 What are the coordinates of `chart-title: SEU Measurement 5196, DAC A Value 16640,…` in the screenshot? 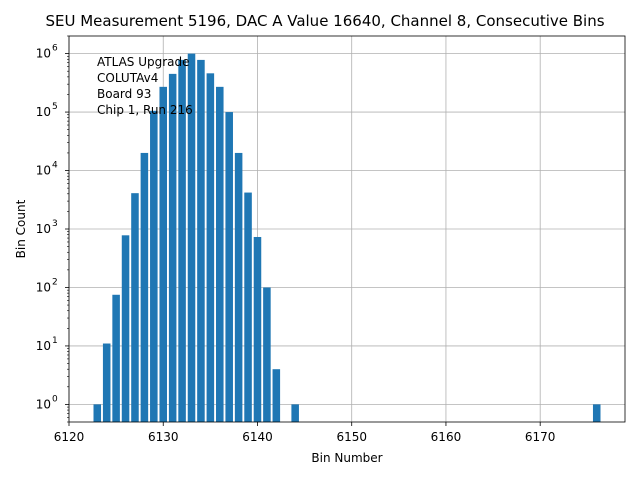 It's located at (324, 21).